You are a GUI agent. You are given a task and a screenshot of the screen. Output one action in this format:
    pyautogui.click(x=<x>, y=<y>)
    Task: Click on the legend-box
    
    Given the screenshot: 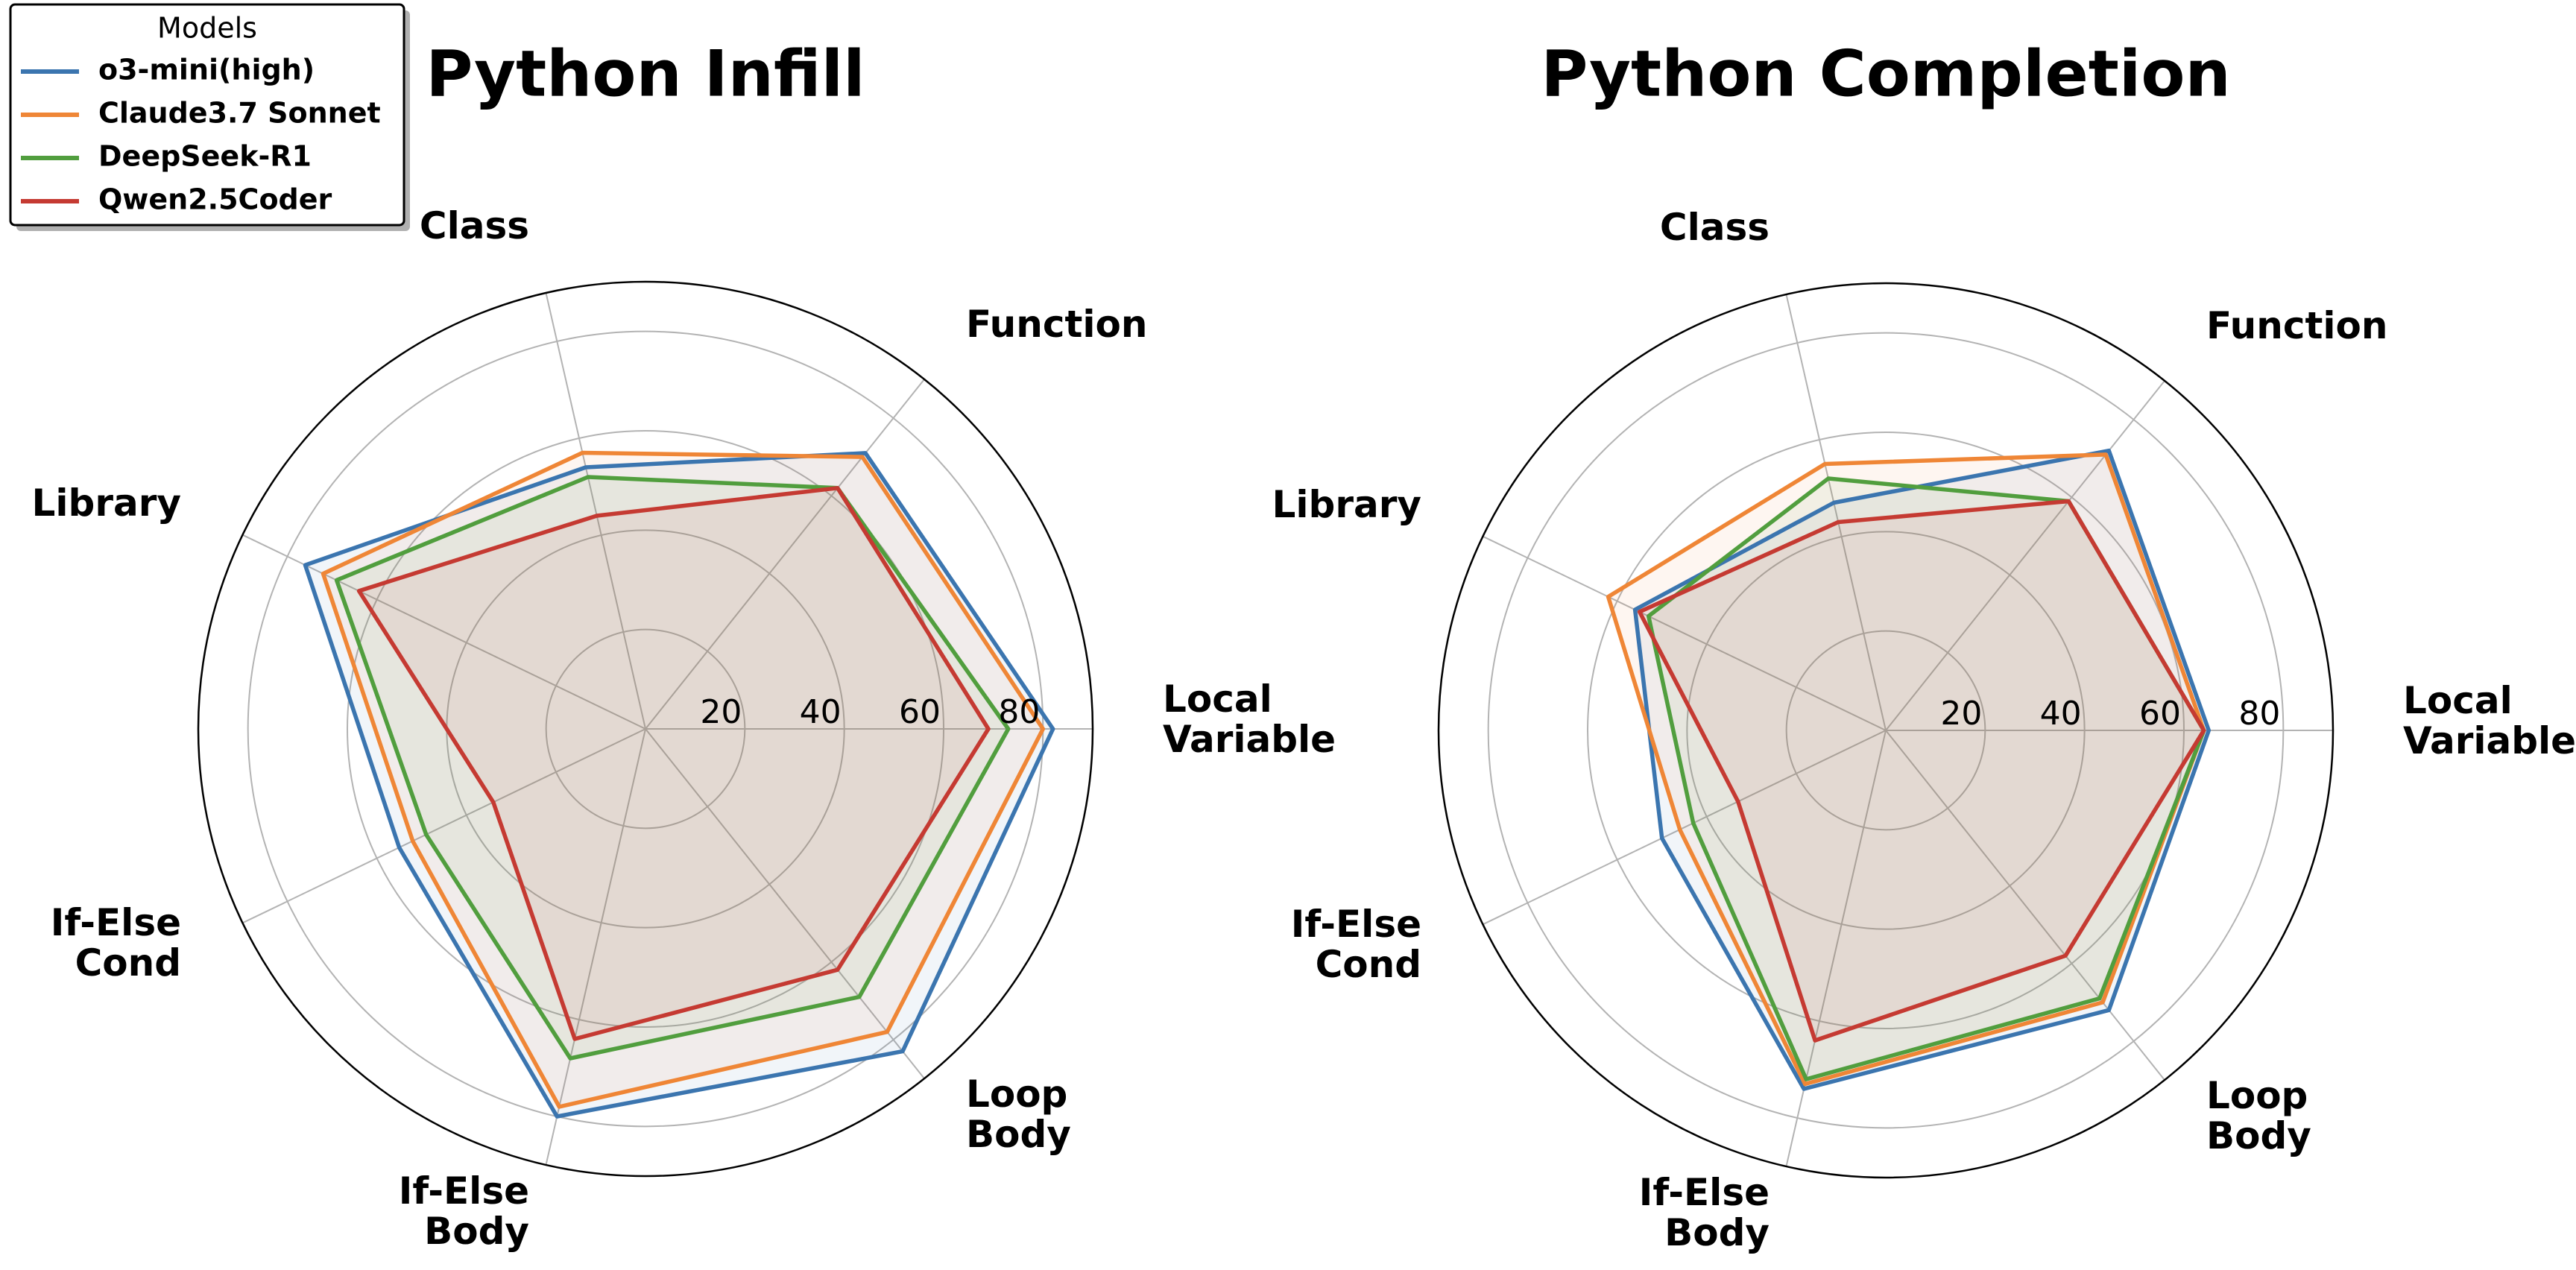 What is the action you would take?
    pyautogui.click(x=207, y=115)
    